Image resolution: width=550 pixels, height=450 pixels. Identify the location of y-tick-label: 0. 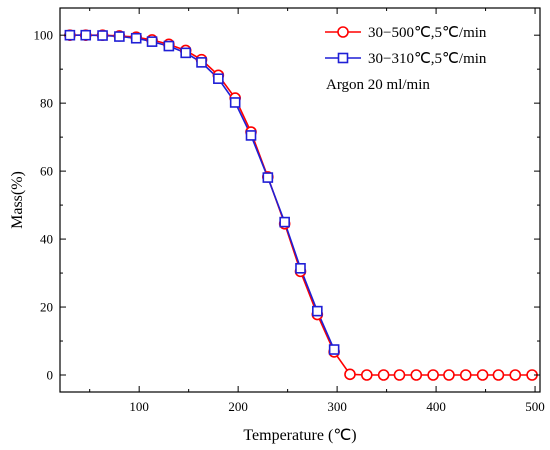
(50, 375).